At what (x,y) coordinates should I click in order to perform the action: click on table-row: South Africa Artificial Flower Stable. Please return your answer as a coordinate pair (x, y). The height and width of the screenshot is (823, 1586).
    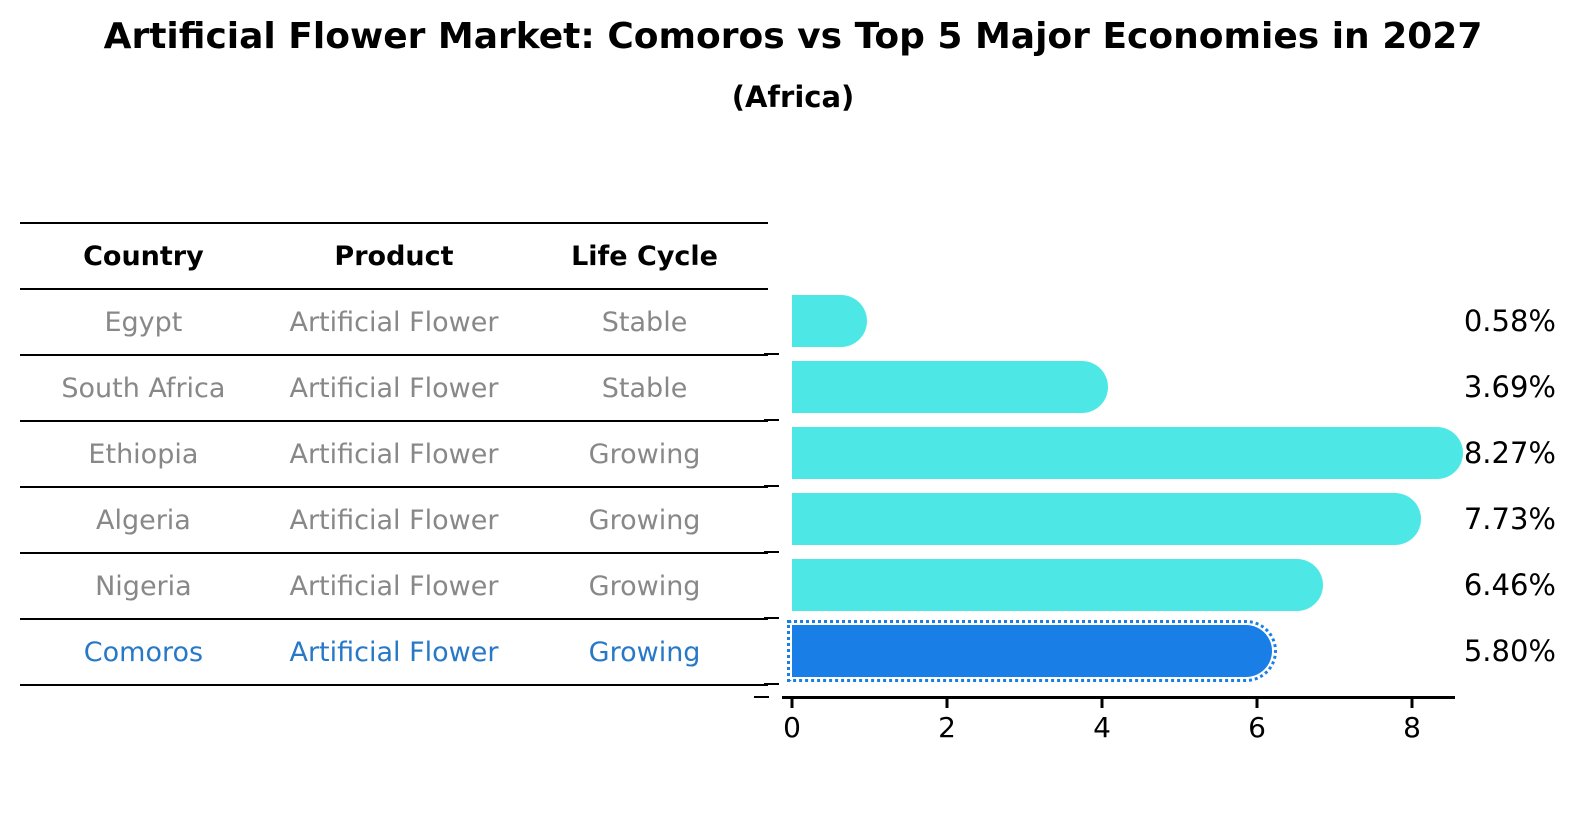
    Looking at the image, I should click on (394, 389).